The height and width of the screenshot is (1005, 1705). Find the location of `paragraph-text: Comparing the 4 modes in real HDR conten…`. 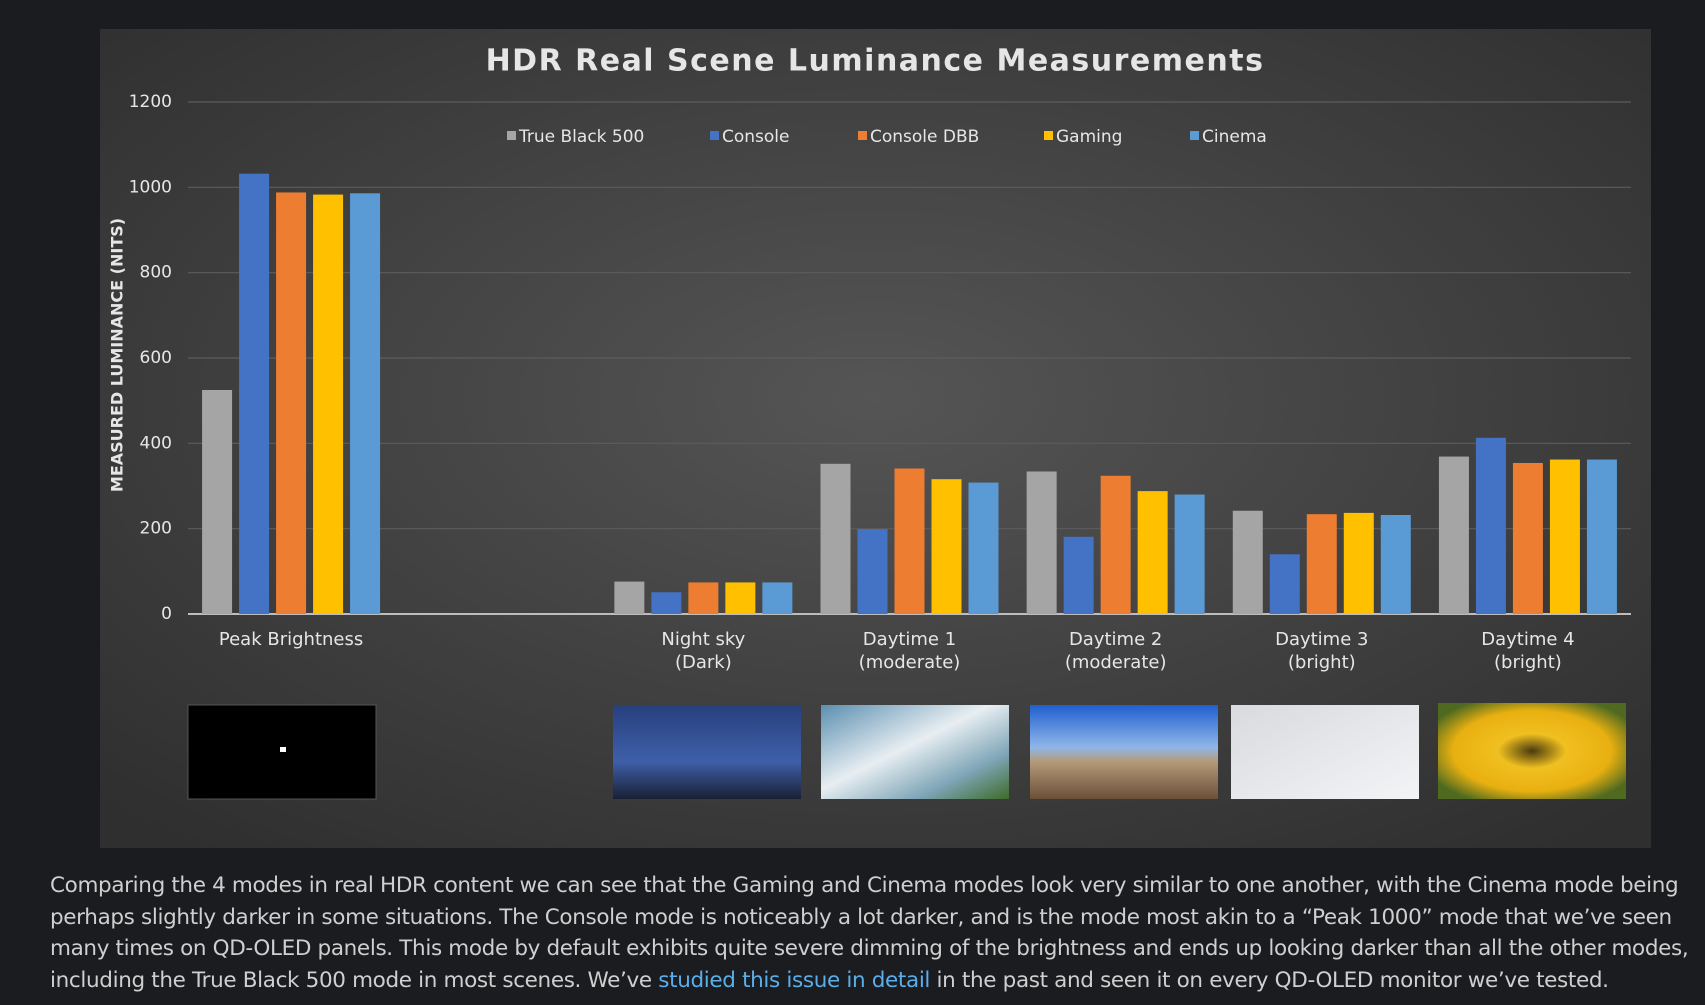

paragraph-text: Comparing the 4 modes in real HDR conten… is located at coordinates (869, 933).